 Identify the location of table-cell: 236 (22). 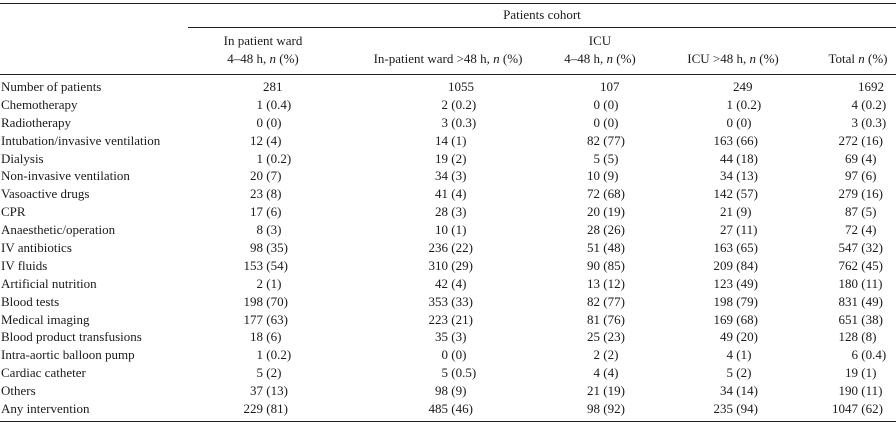
(450, 248).